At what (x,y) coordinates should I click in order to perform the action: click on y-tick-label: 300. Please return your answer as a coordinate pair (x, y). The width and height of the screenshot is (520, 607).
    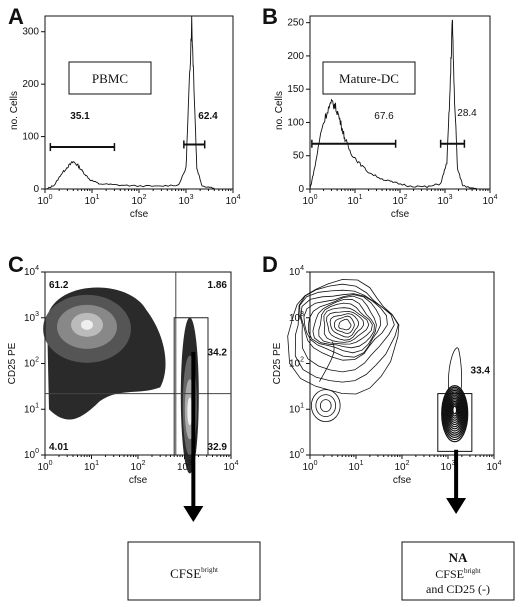
    Looking at the image, I should click on (30, 32).